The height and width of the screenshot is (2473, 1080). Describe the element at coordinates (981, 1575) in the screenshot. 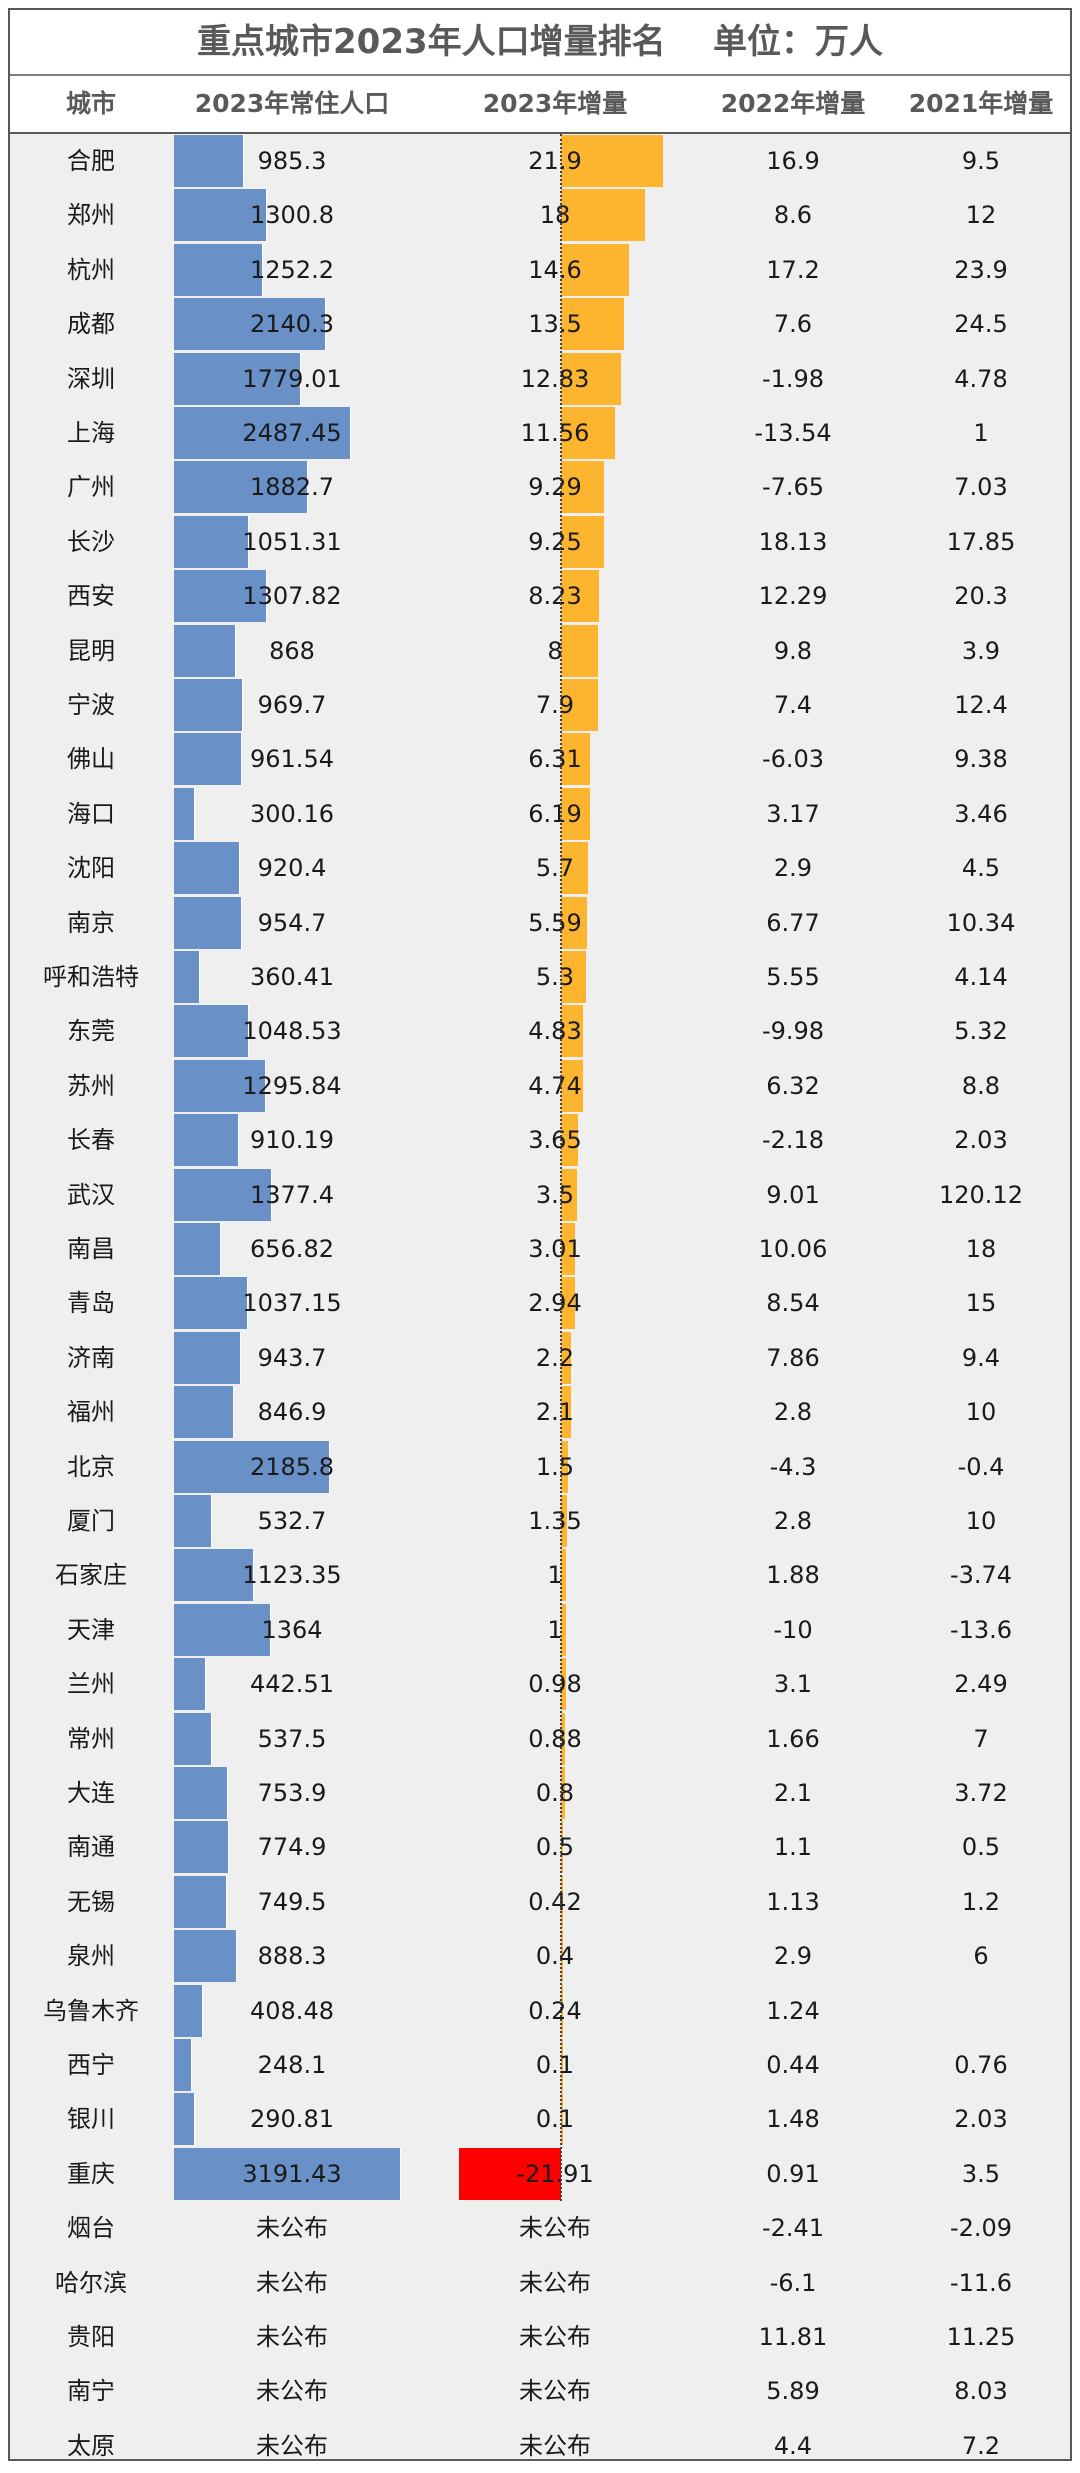

I see `cell-increase-2021: -3.74` at that location.